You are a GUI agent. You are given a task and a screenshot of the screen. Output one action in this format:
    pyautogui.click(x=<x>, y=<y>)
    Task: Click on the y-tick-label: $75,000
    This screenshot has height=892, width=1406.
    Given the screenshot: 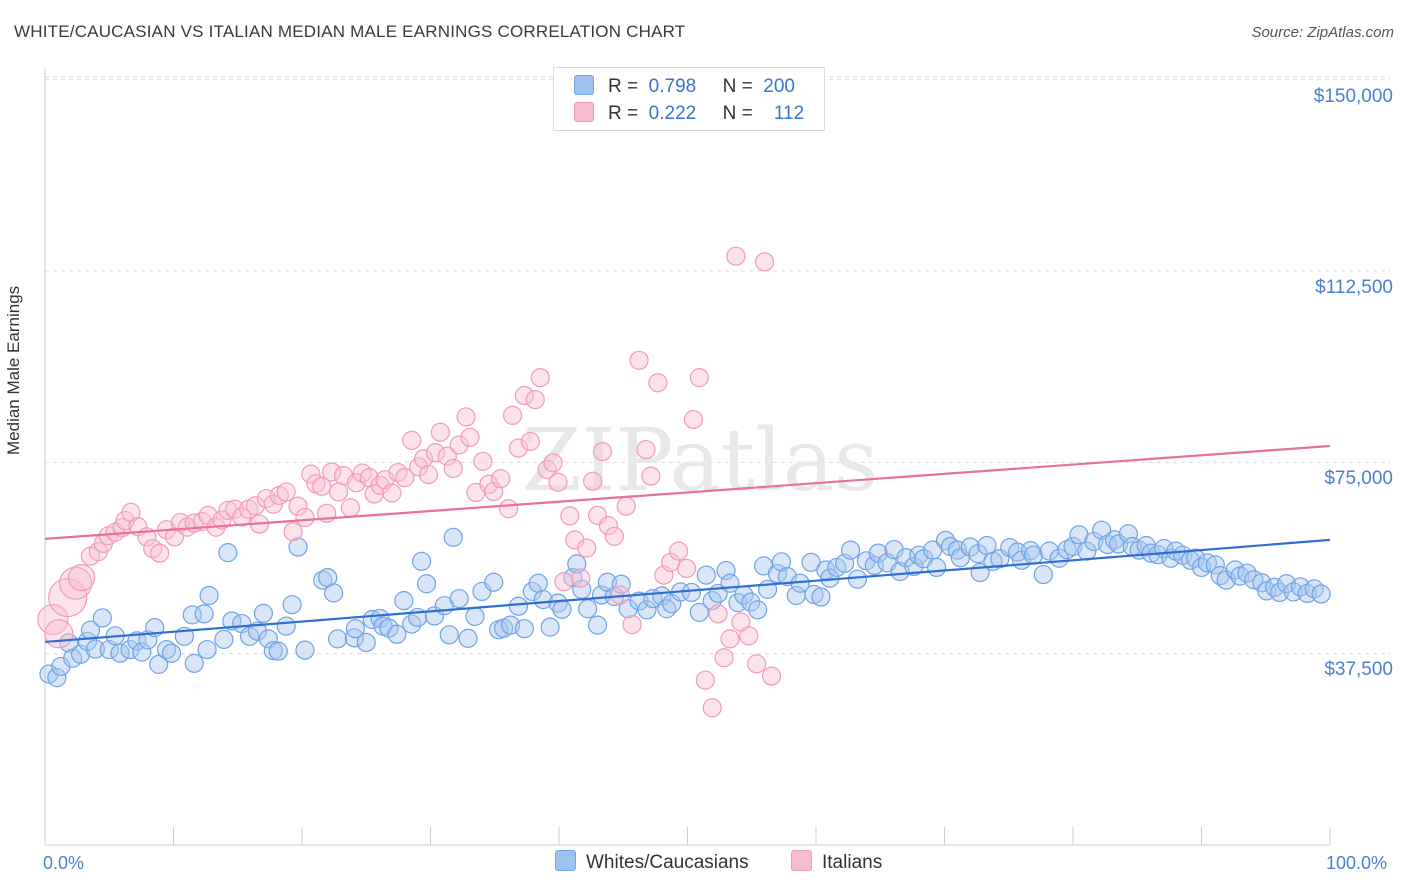 What is the action you would take?
    pyautogui.click(x=1358, y=478)
    